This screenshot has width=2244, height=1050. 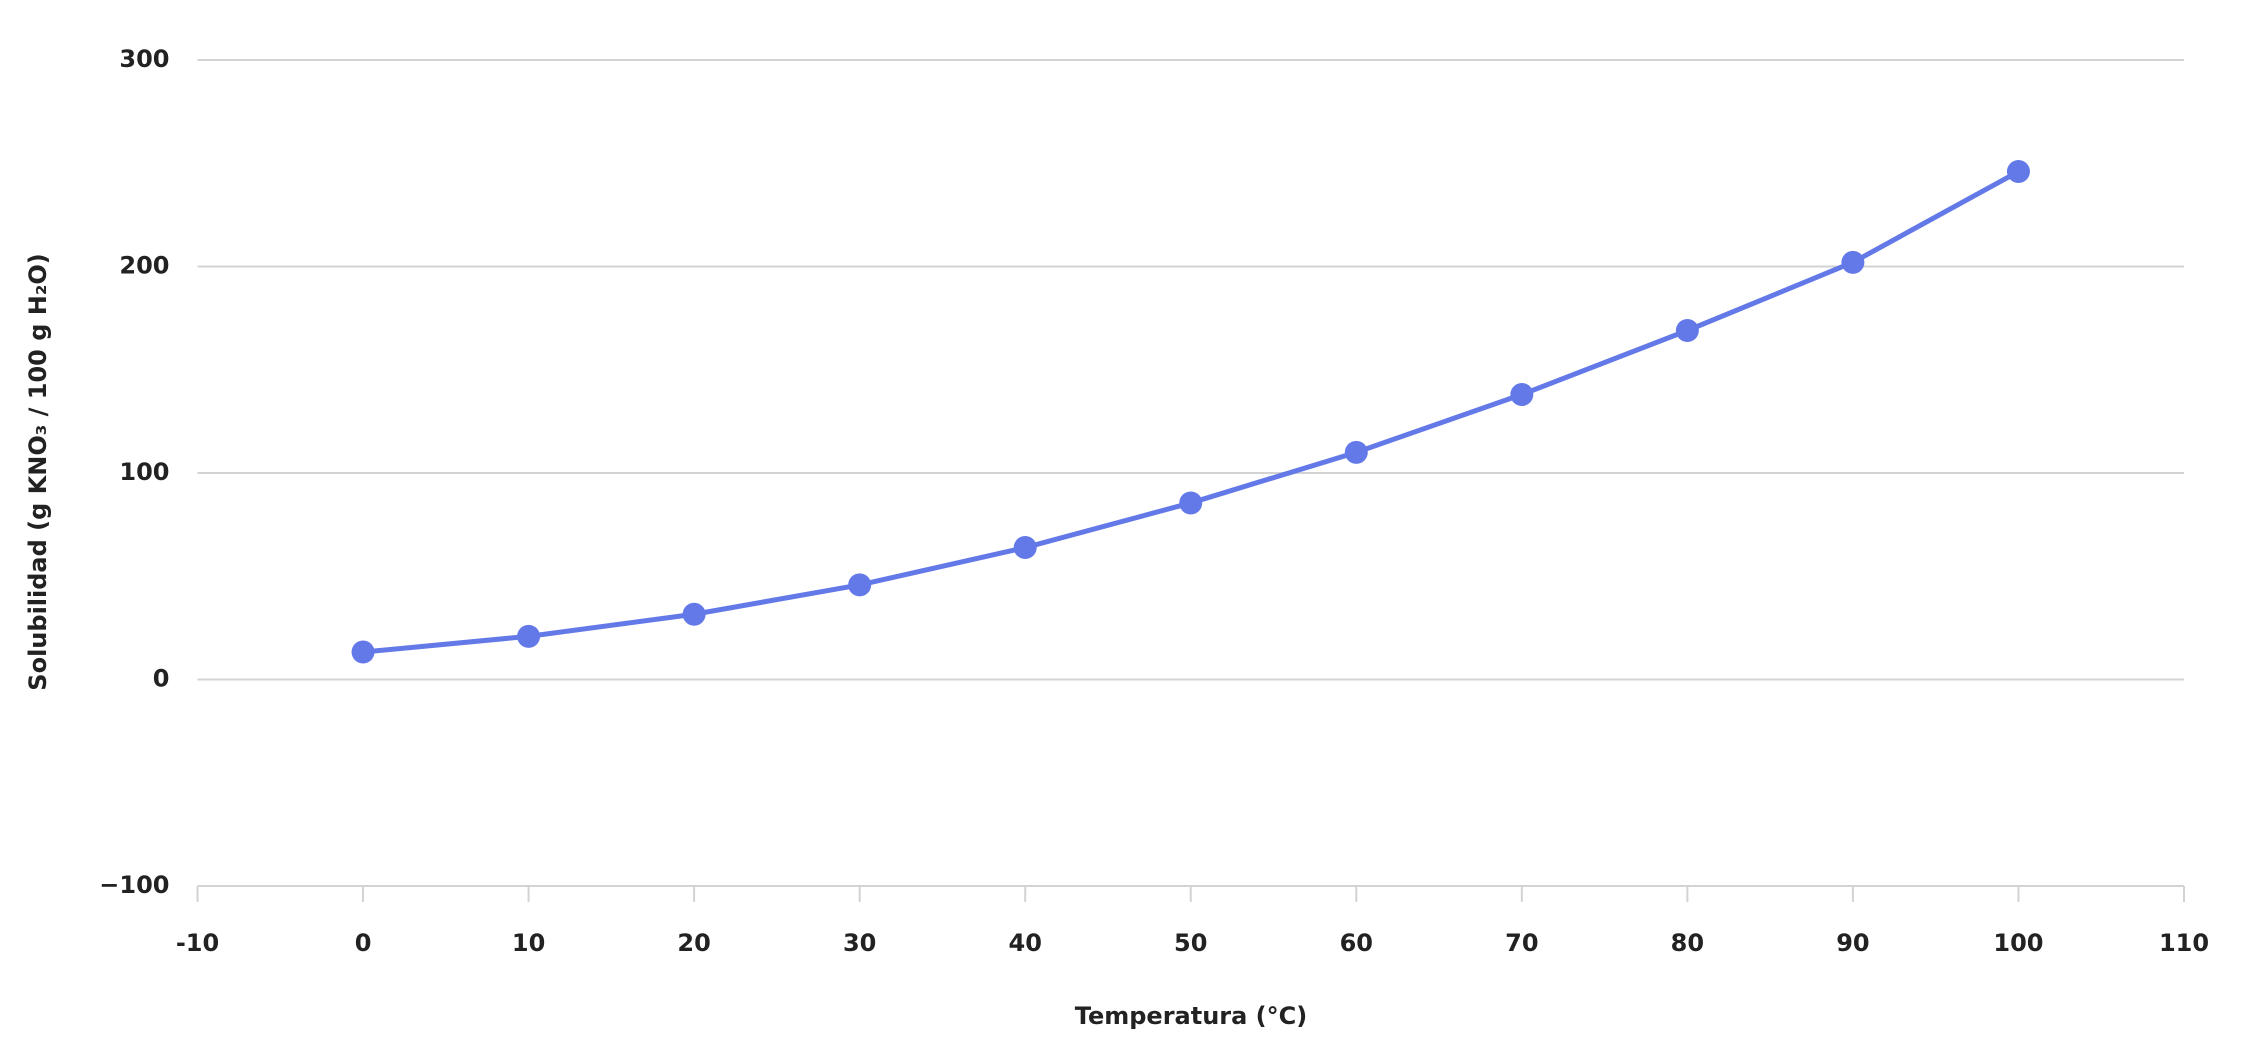 I want to click on x-tick-label: 40, so click(x=1025, y=943).